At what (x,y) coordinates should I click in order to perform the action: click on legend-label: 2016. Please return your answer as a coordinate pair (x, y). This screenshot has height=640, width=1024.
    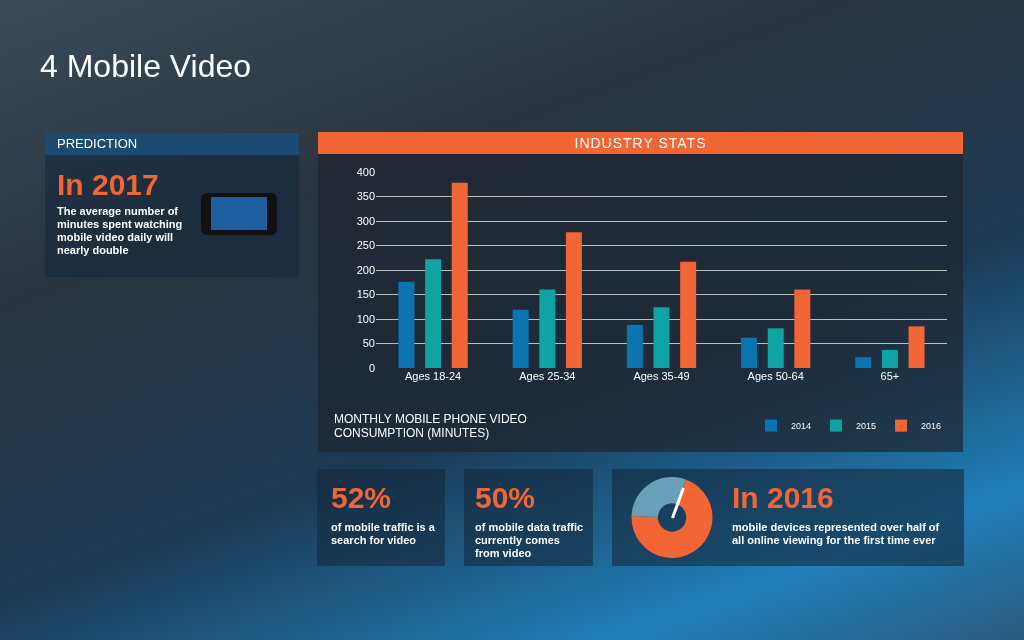
    Looking at the image, I should click on (931, 426).